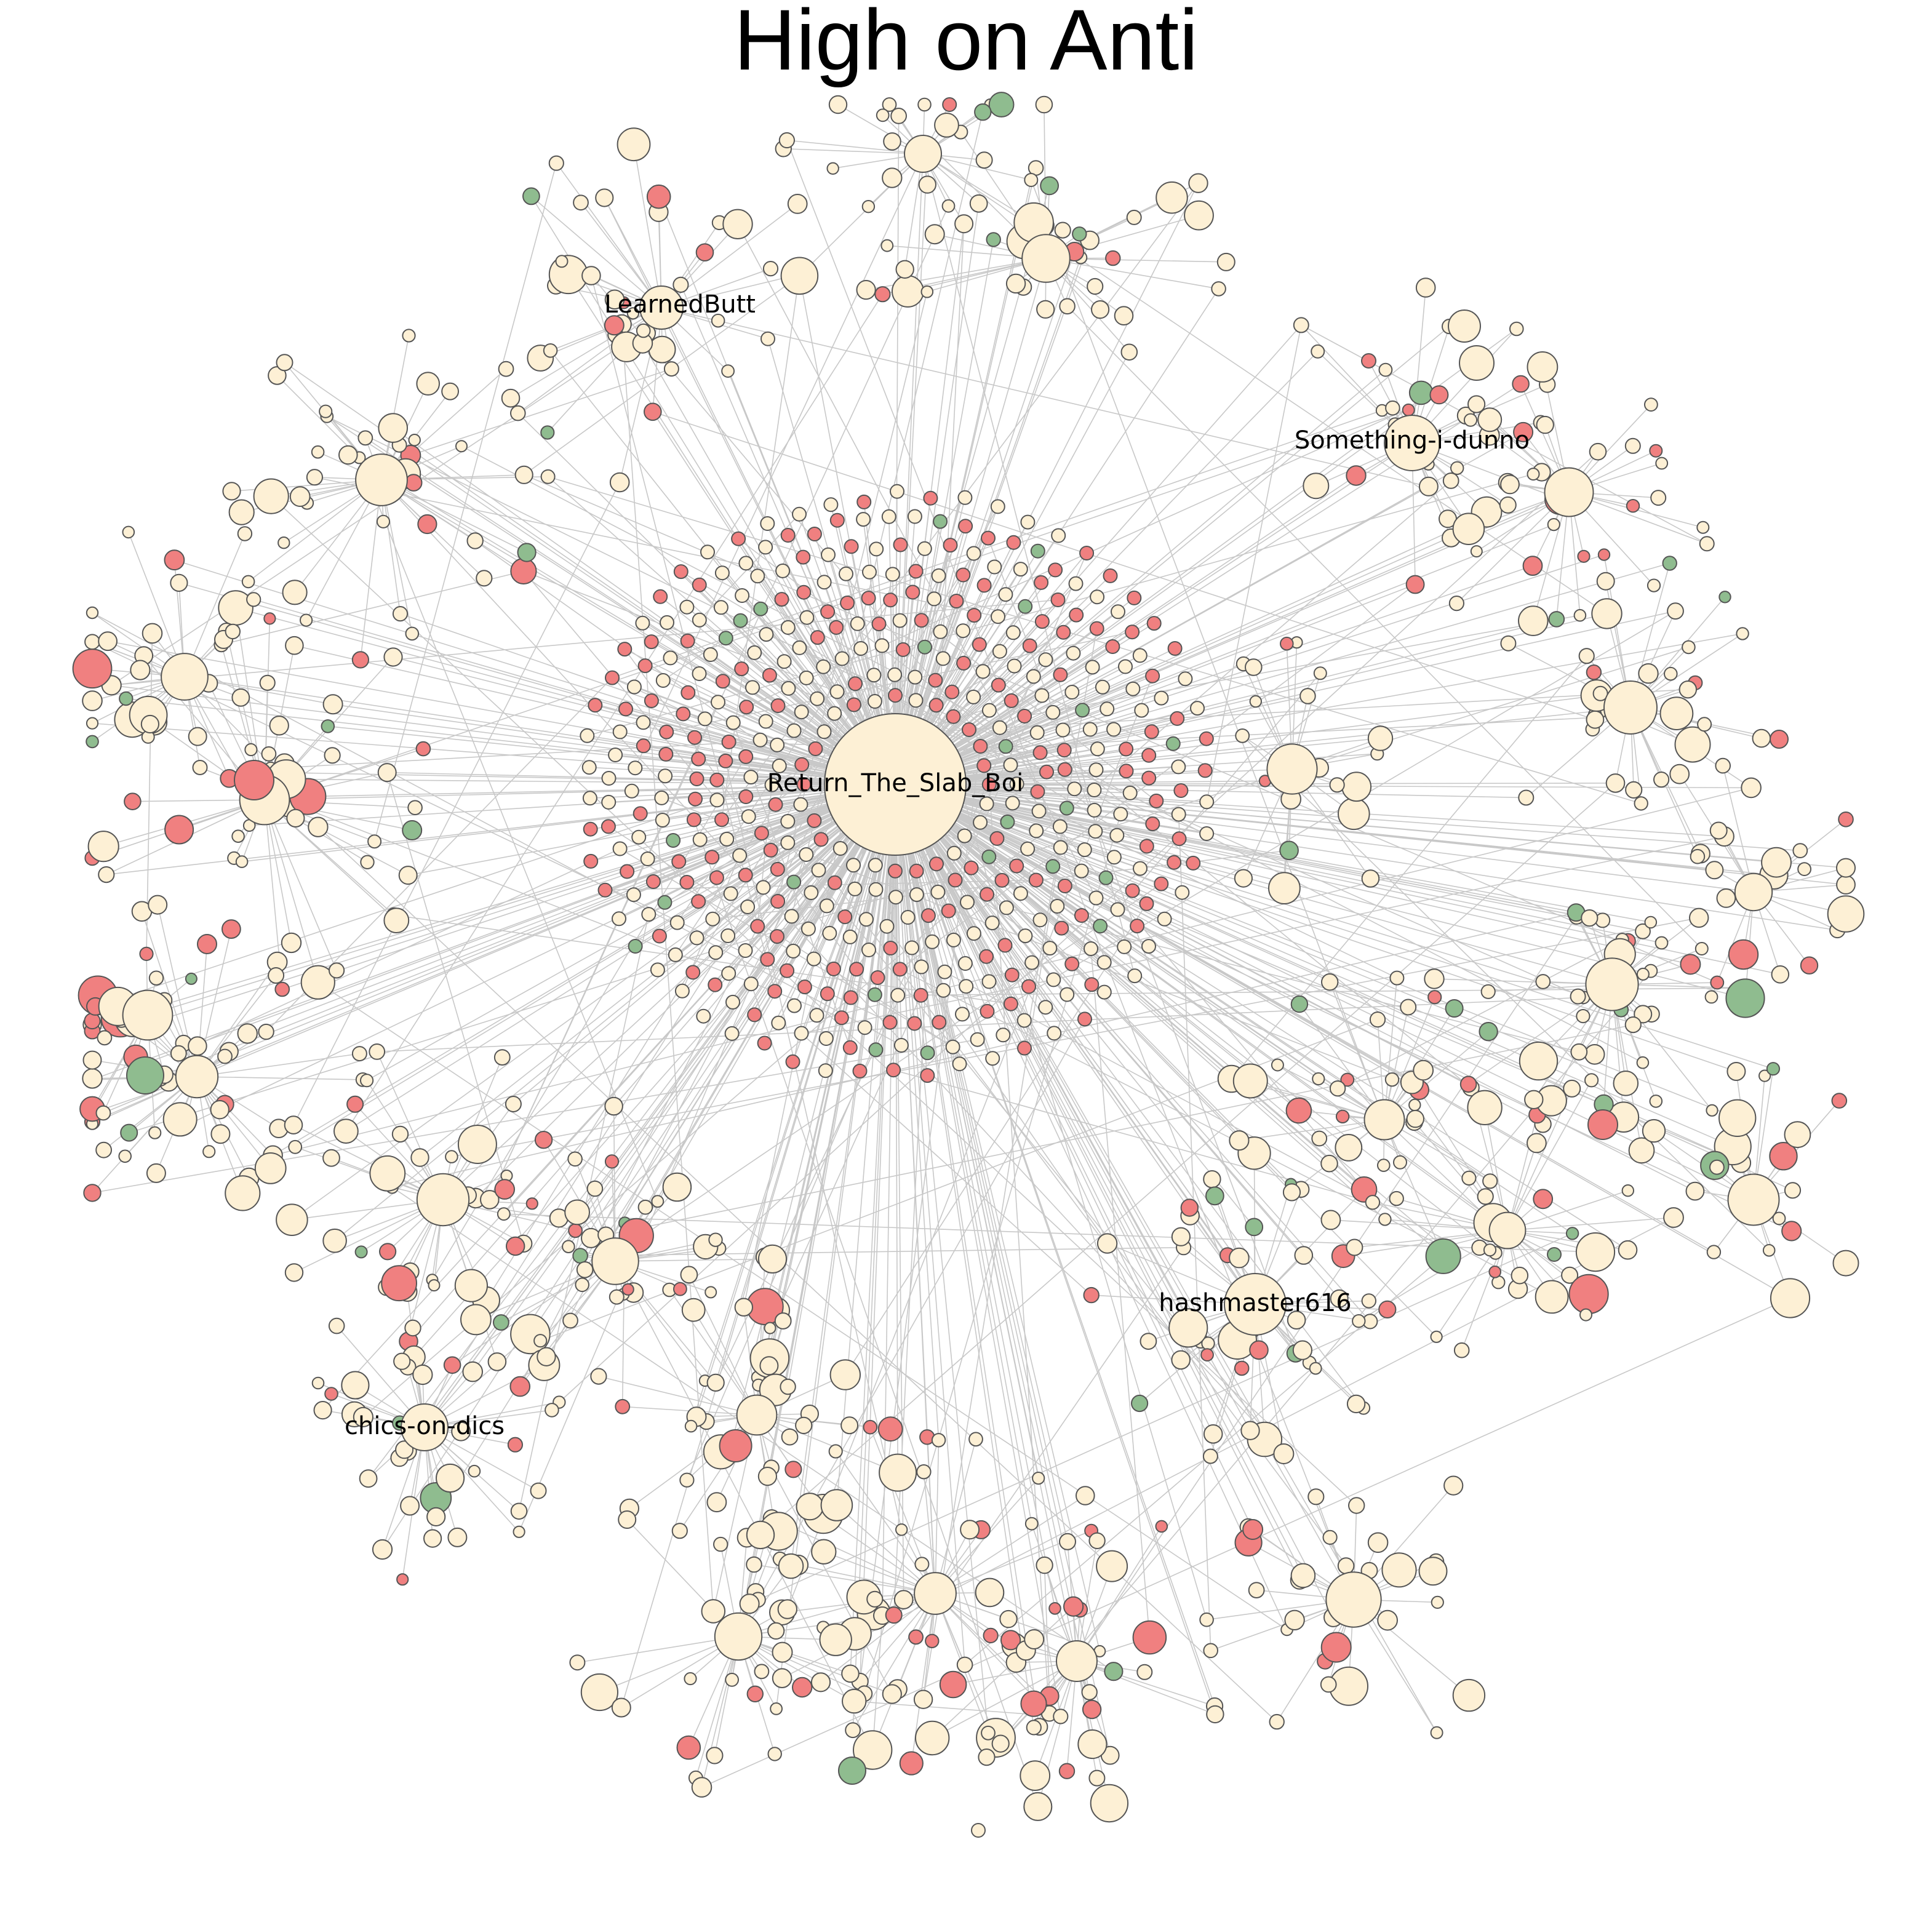 The height and width of the screenshot is (1930, 1932). What do you see at coordinates (1412, 440) in the screenshot?
I see `hub-label: Something-i-dunno` at bounding box center [1412, 440].